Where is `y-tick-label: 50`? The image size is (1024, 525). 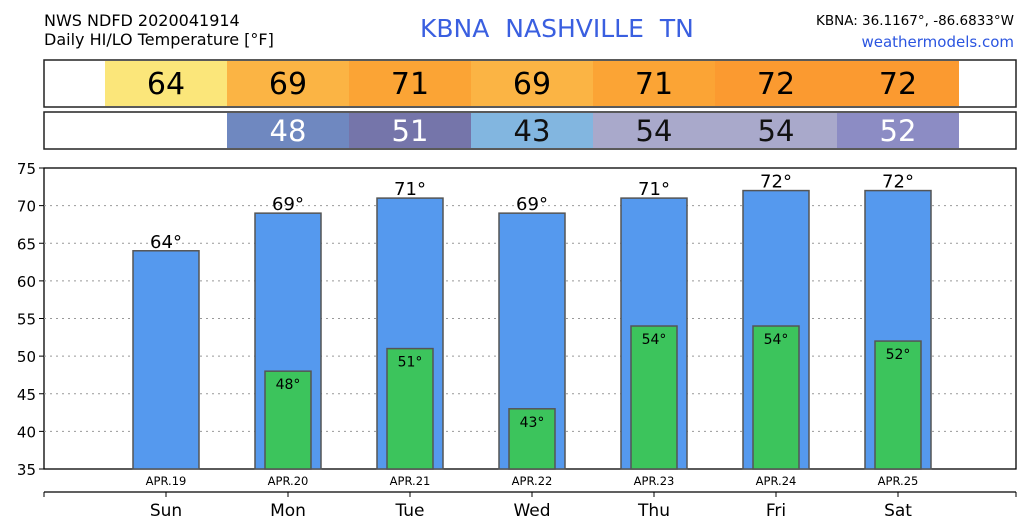
y-tick-label: 50 is located at coordinates (26, 357).